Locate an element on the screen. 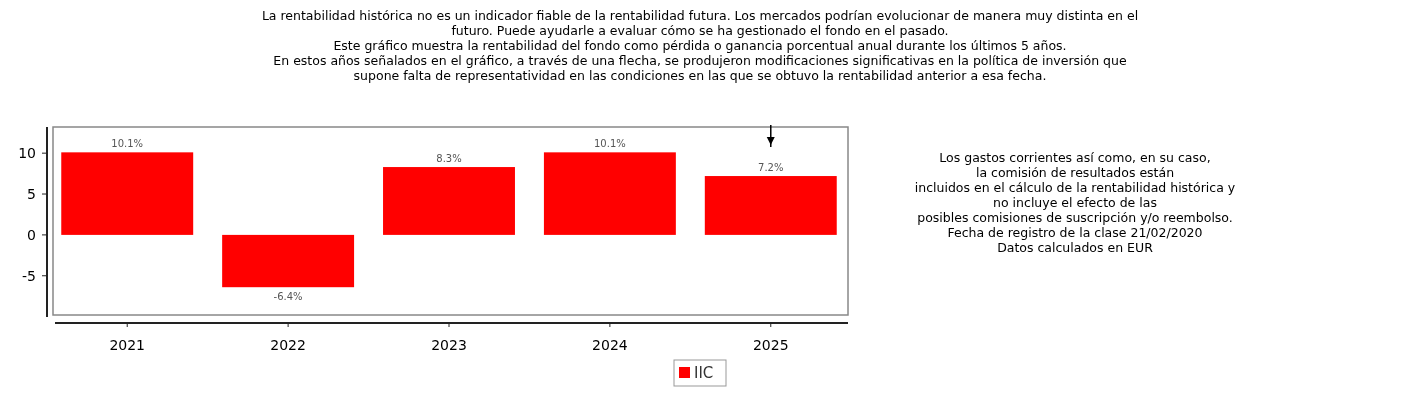 This screenshot has width=1425, height=410. x-tick-label: 2023 is located at coordinates (449, 345).